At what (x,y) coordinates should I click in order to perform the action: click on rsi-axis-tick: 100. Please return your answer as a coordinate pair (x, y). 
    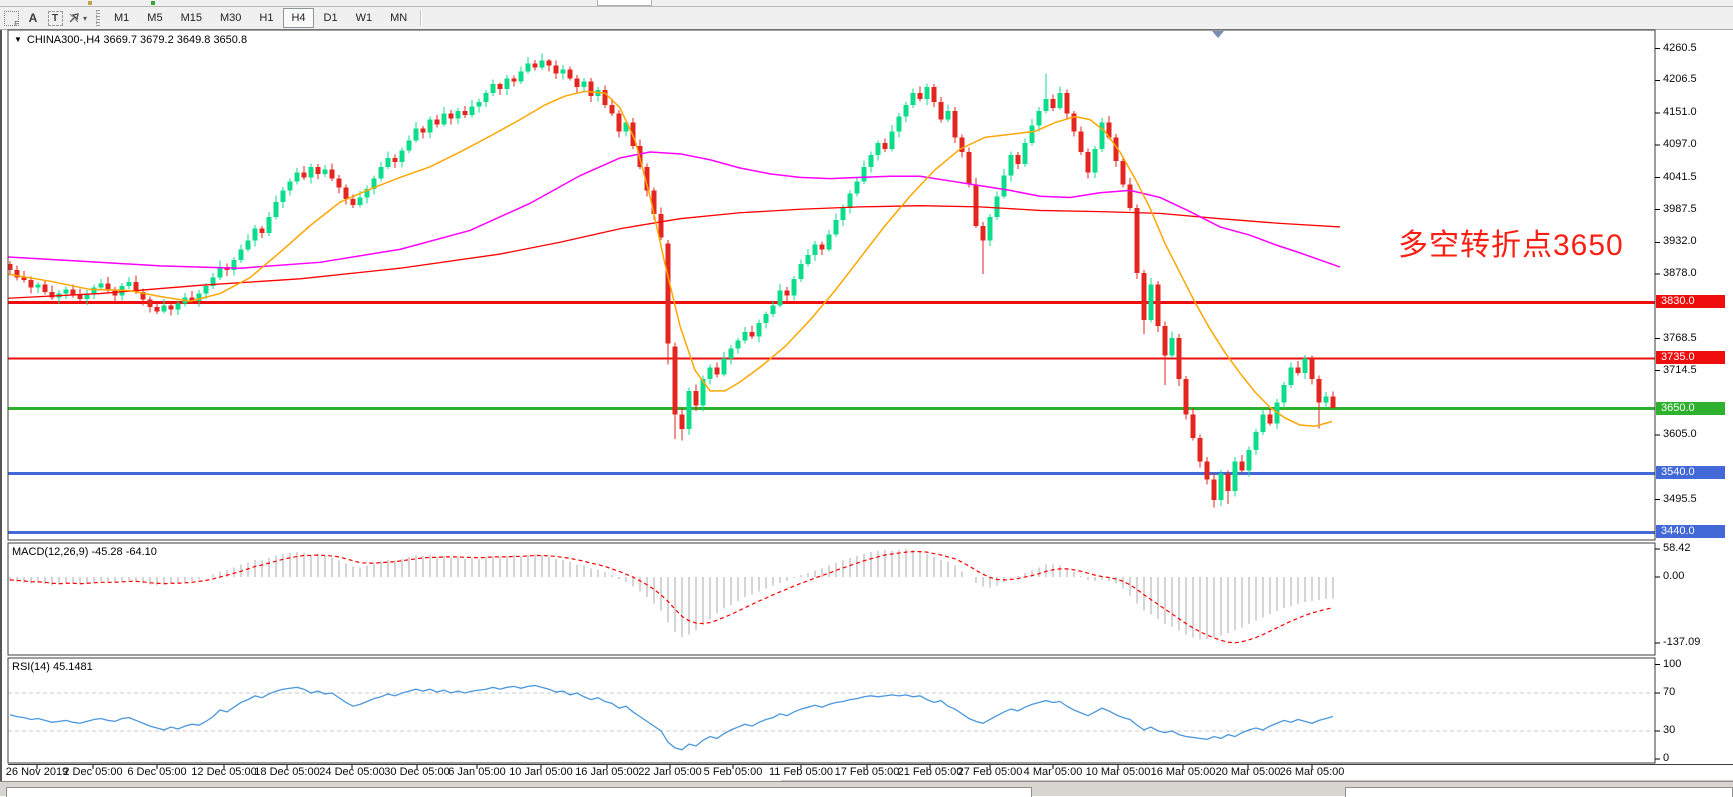
    Looking at the image, I should click on (1672, 663).